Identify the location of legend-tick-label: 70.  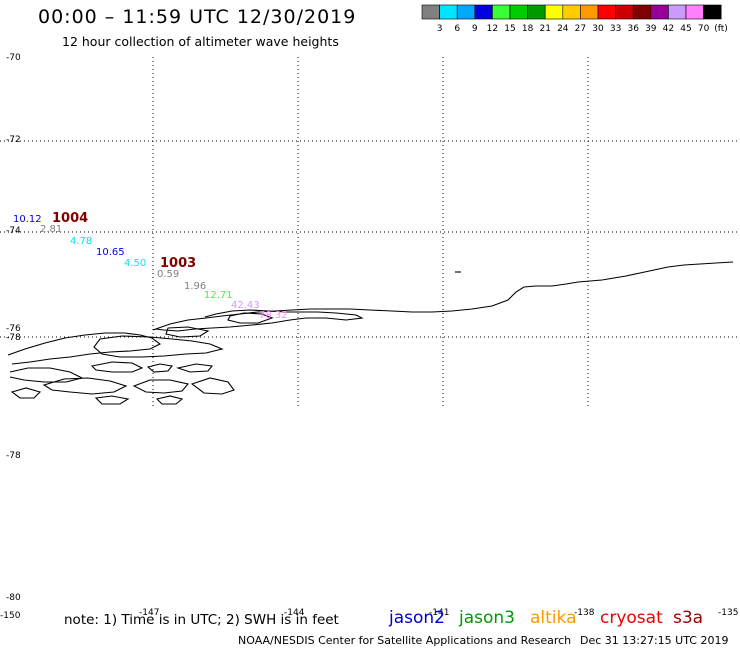
(704, 29).